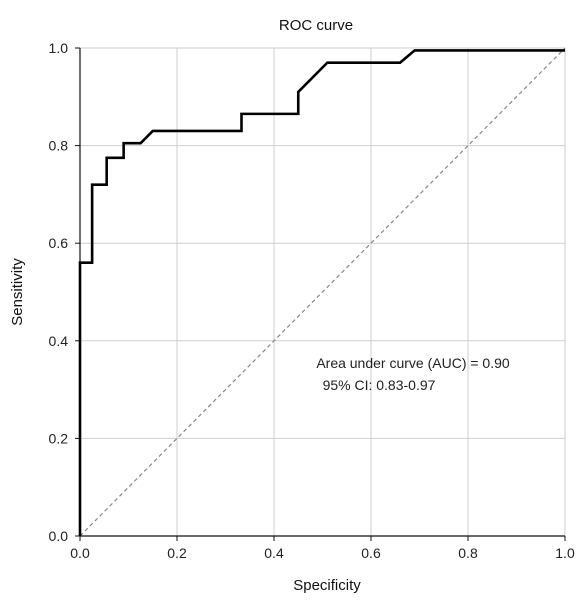 The height and width of the screenshot is (602, 579). I want to click on y-tick-label: 1.0, so click(59, 48).